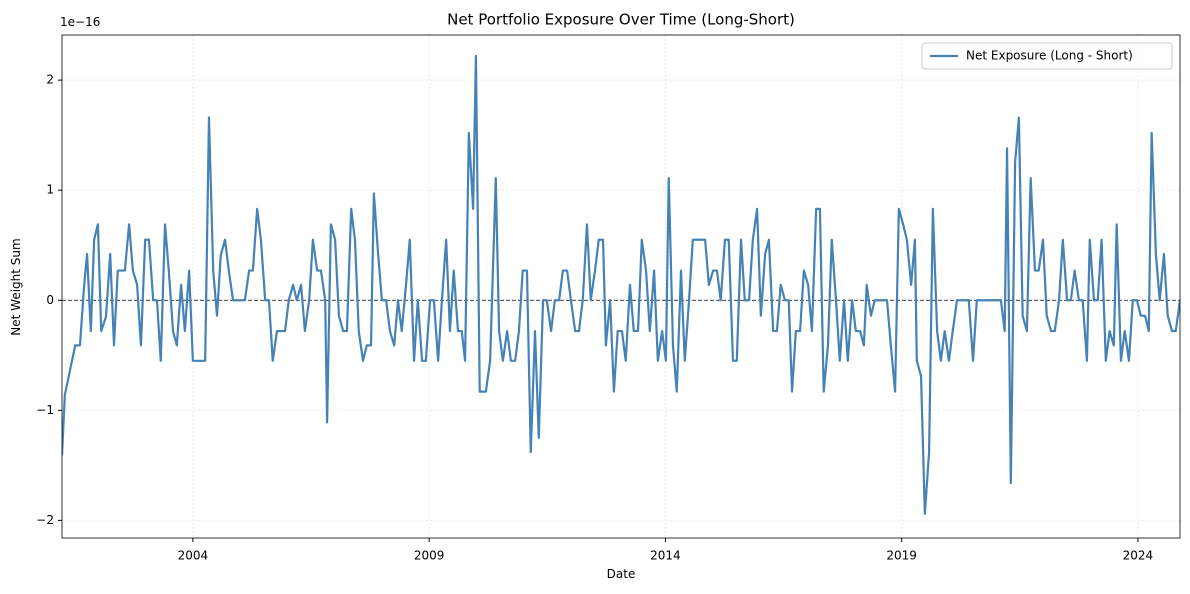  I want to click on x-tick-label: 2019, so click(901, 556).